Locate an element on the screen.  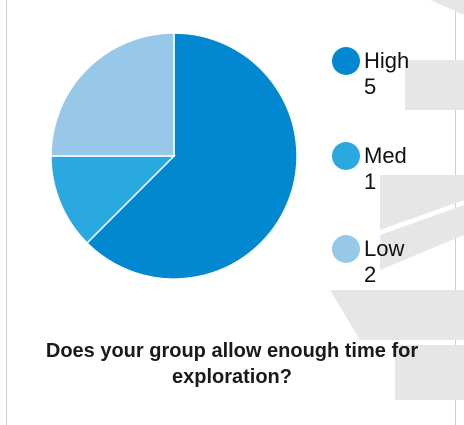
legend-value-med: 1 is located at coordinates (370, 181).